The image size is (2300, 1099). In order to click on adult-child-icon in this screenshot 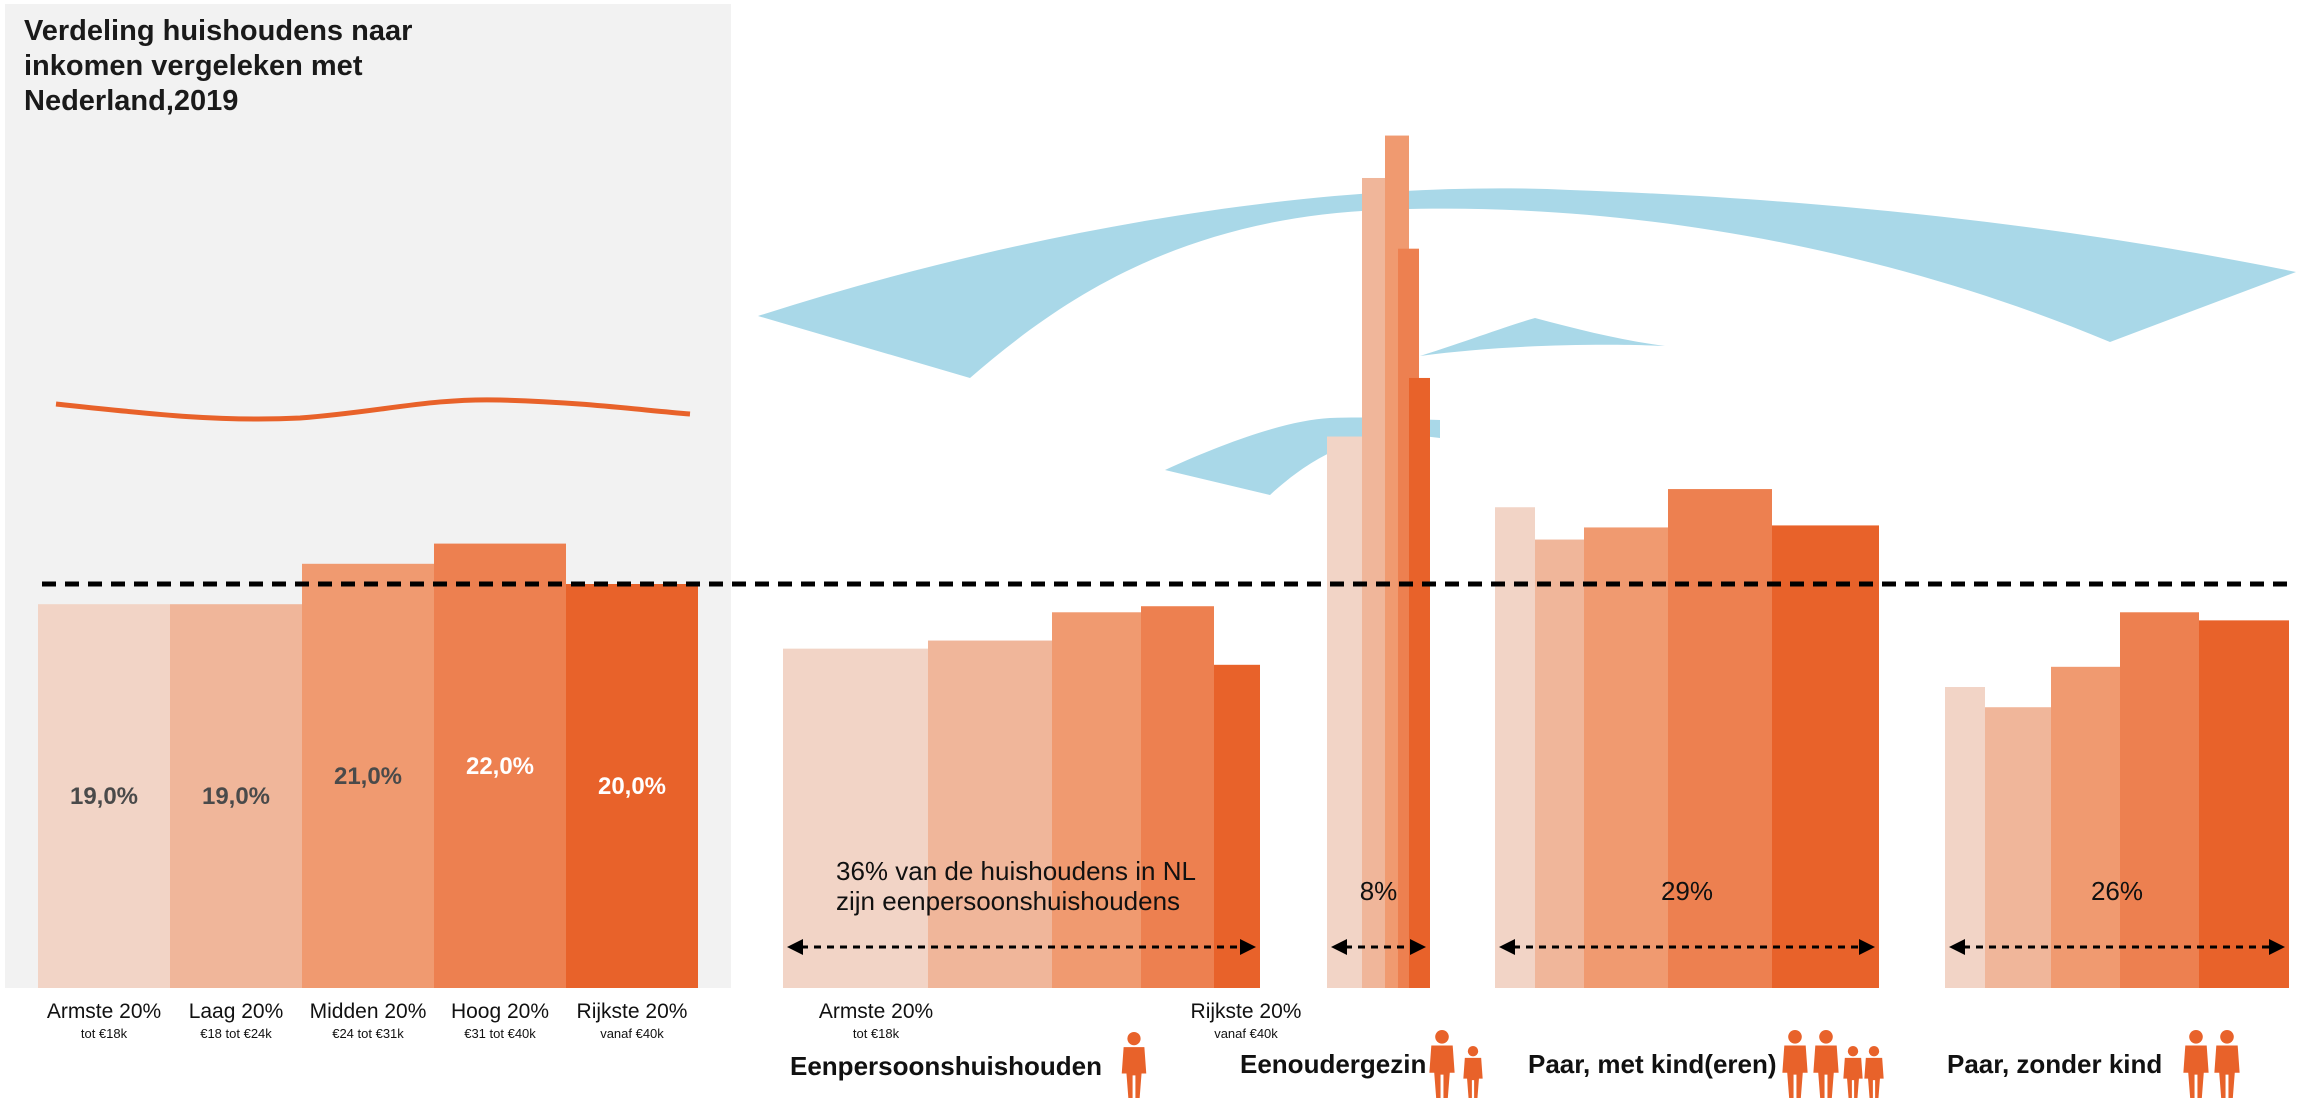, I will do `click(1456, 1064)`.